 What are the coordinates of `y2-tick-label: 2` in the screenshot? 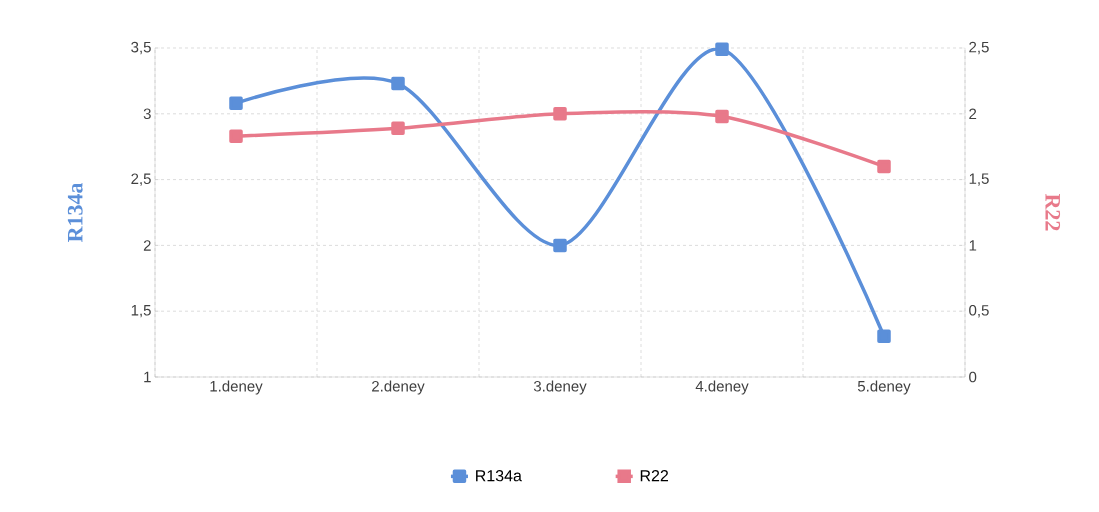 It's located at (973, 114).